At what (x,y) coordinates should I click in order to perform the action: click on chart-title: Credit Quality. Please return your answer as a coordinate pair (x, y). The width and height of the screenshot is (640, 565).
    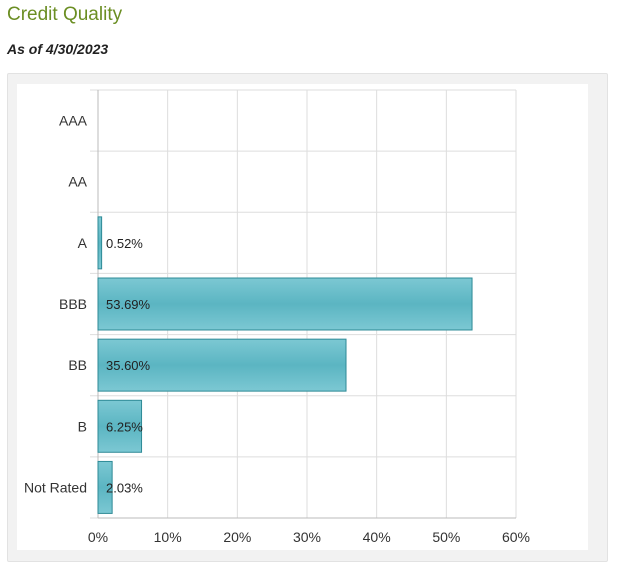
    Looking at the image, I should click on (65, 14).